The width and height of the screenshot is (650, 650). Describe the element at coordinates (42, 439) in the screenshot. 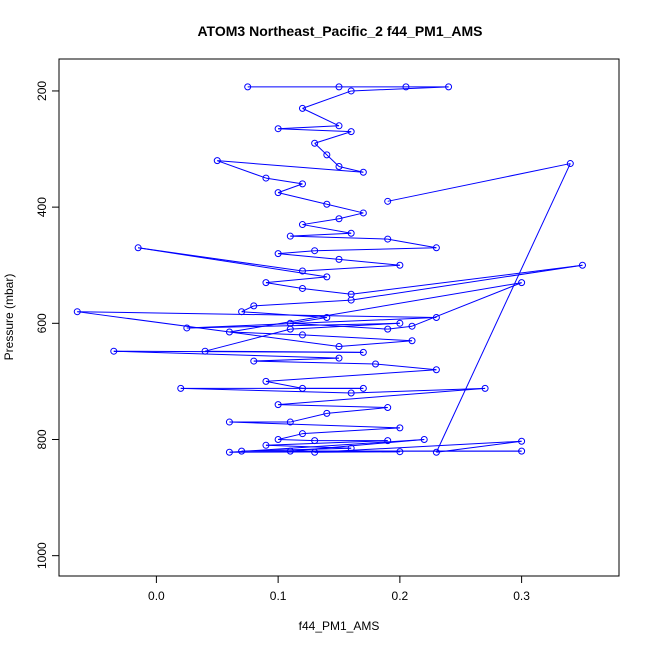

I see `y-tick-label: 800` at that location.